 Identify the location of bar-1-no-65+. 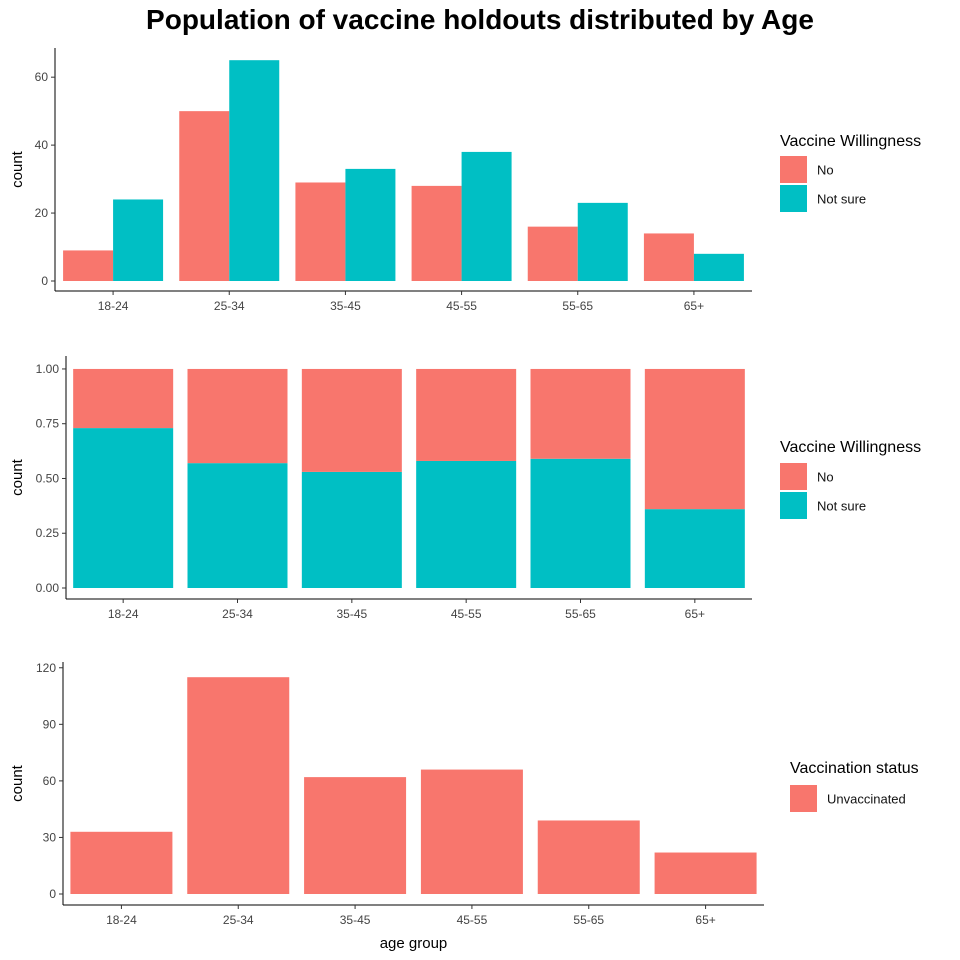
(668, 257).